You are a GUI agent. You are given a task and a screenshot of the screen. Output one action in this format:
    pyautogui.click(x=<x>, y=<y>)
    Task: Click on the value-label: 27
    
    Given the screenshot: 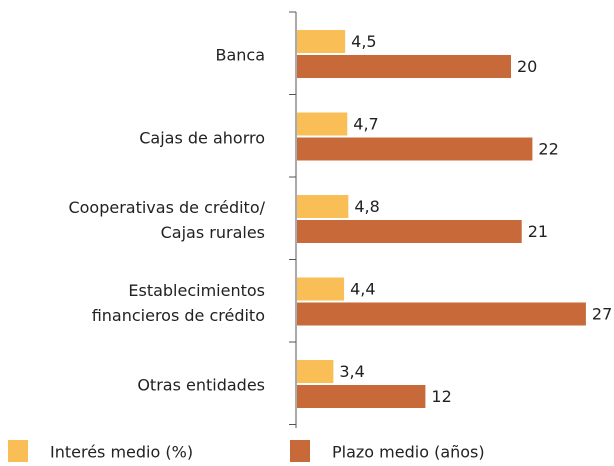 What is the action you would take?
    pyautogui.click(x=602, y=314)
    